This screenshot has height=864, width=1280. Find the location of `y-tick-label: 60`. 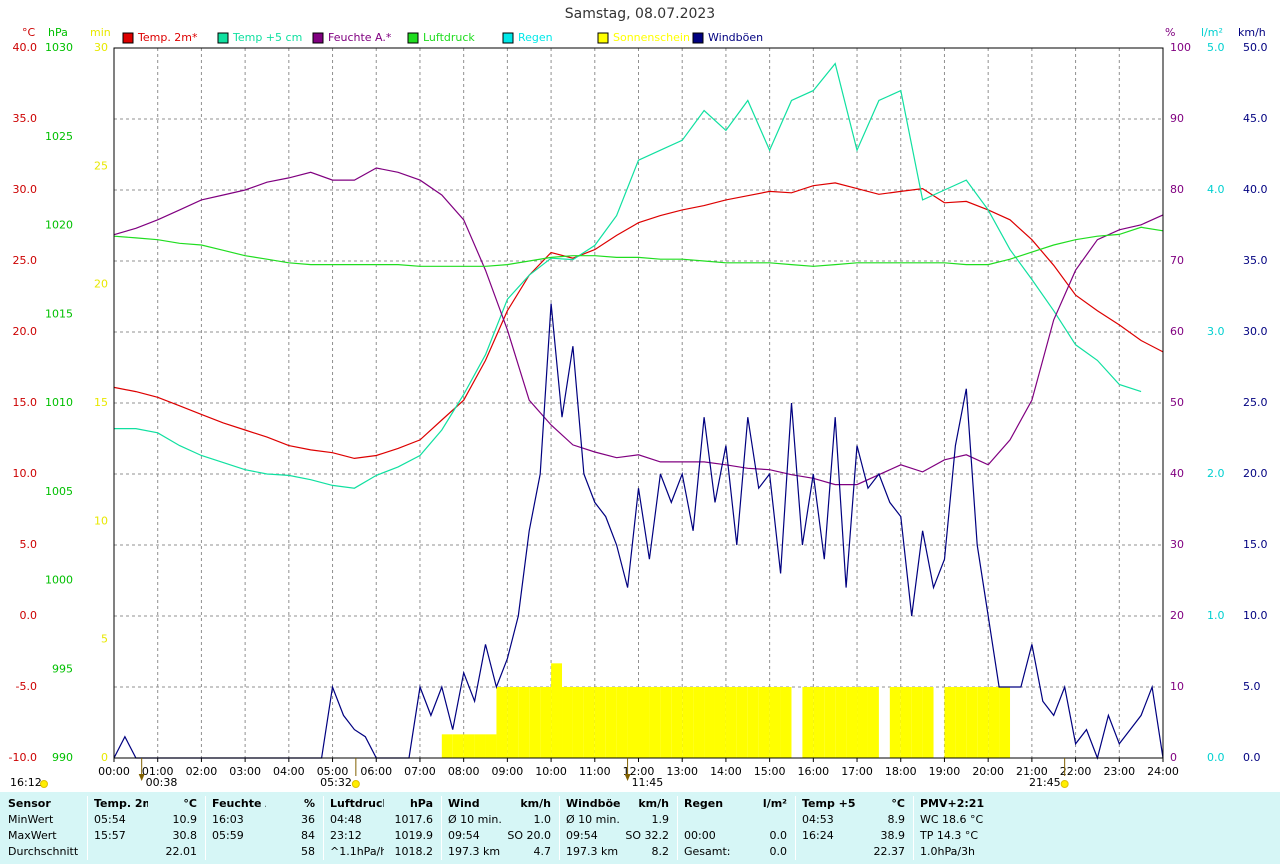

y-tick-label: 60 is located at coordinates (1177, 331).